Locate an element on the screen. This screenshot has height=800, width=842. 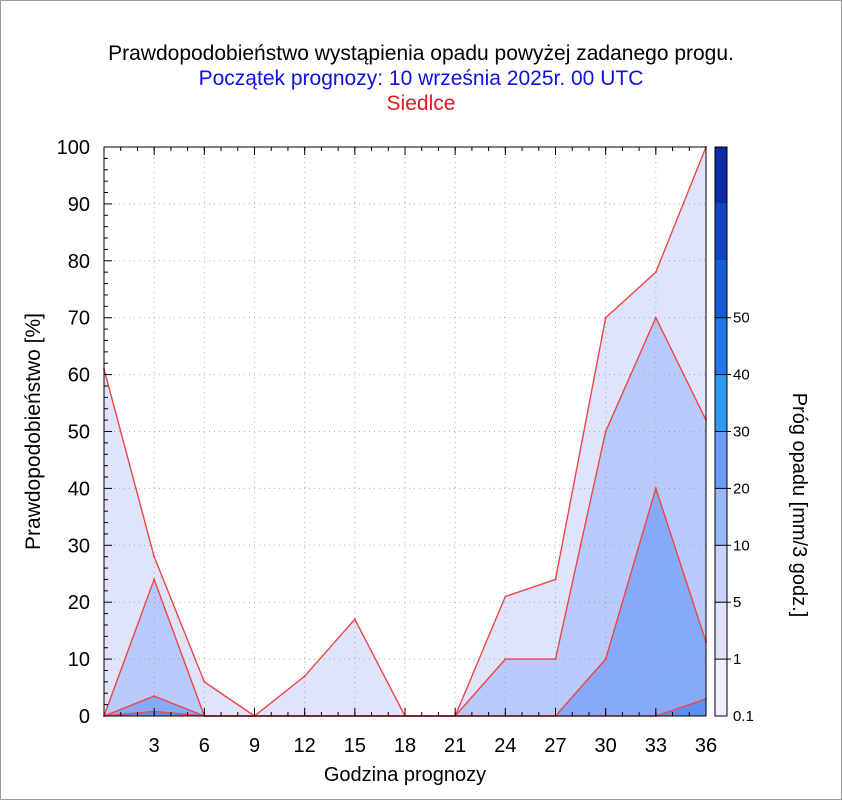
data-point-s2-x30 is located at coordinates (605, 659).